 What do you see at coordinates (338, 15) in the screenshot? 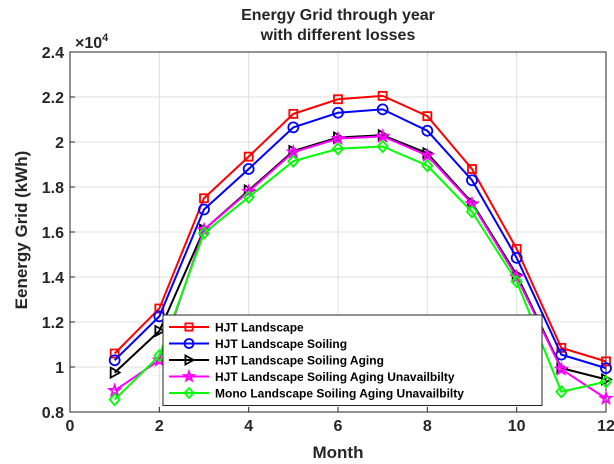
I see `chart-title-line-1: Energy Grid through year` at bounding box center [338, 15].